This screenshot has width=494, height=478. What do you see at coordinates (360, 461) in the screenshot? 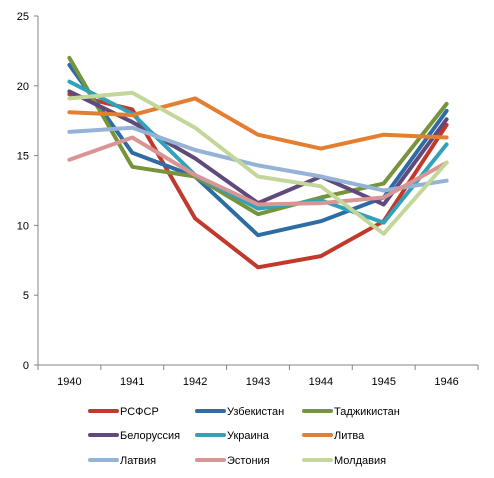
I see `legend-label: Молдавия` at bounding box center [360, 461].